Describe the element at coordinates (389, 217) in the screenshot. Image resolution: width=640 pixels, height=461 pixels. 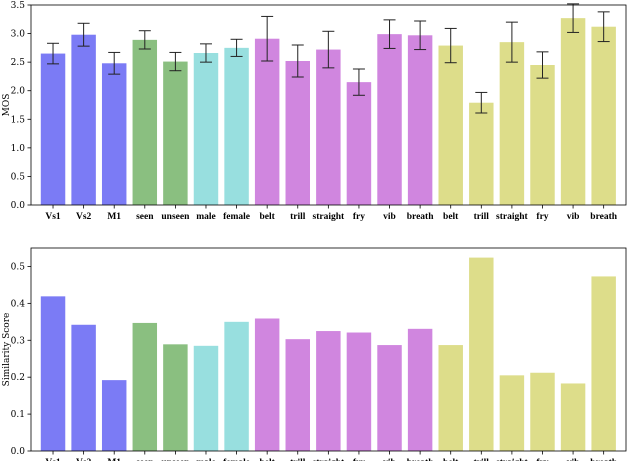
I see `mos-xtick-label-11: vib` at that location.